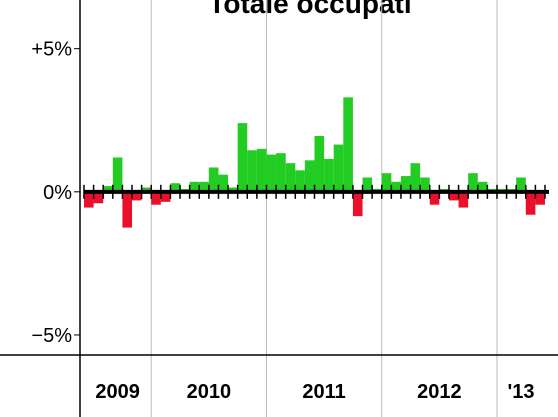 The height and width of the screenshot is (417, 558). What do you see at coordinates (323, 392) in the screenshot?
I see `x-group-label: 2011` at bounding box center [323, 392].